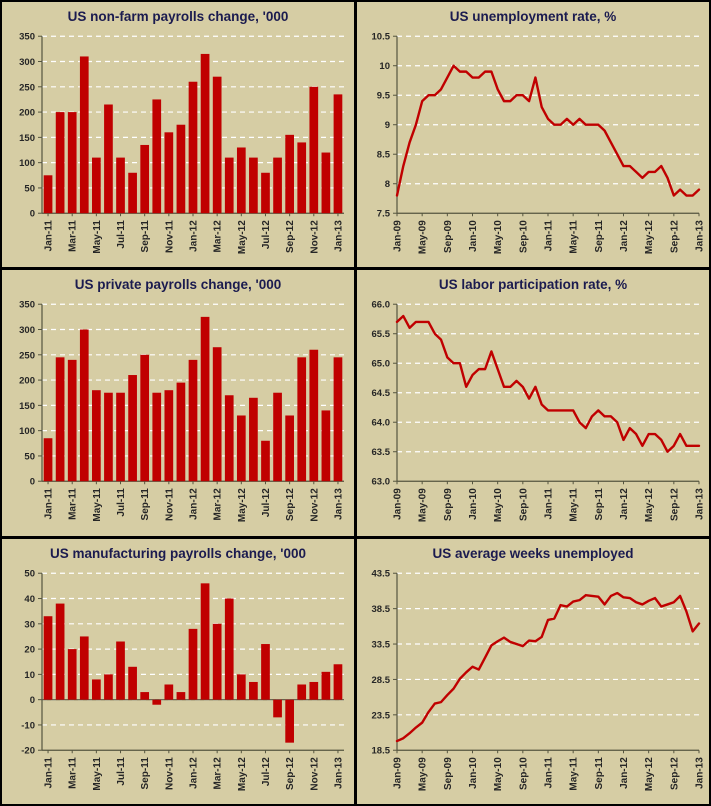 The height and width of the screenshot is (806, 711). What do you see at coordinates (381, 609) in the screenshot?
I see `y-axis-label: 38.5` at bounding box center [381, 609].